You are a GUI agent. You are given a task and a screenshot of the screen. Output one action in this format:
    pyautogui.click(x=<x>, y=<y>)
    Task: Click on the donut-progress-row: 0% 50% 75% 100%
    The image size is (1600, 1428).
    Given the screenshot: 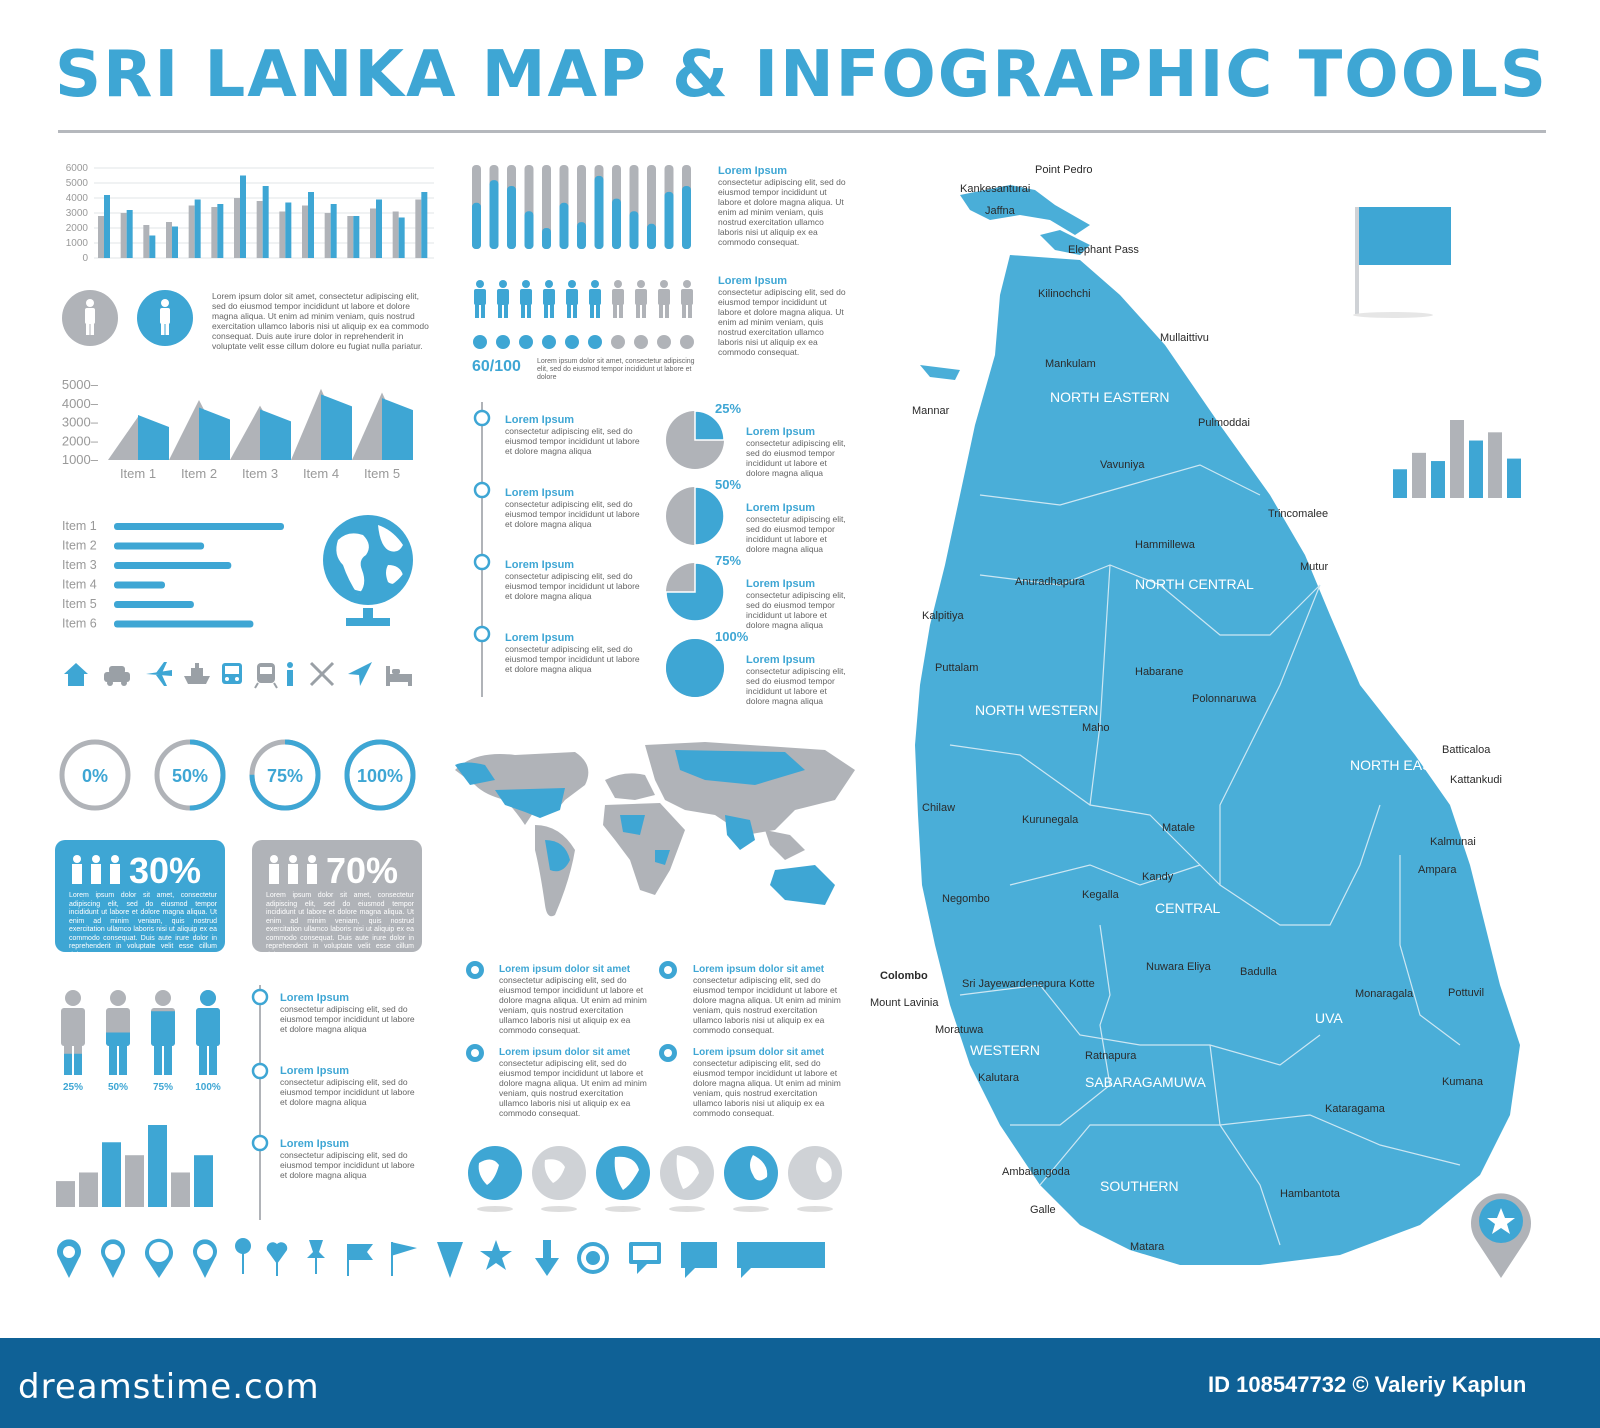 What is the action you would take?
    pyautogui.click(x=237, y=775)
    